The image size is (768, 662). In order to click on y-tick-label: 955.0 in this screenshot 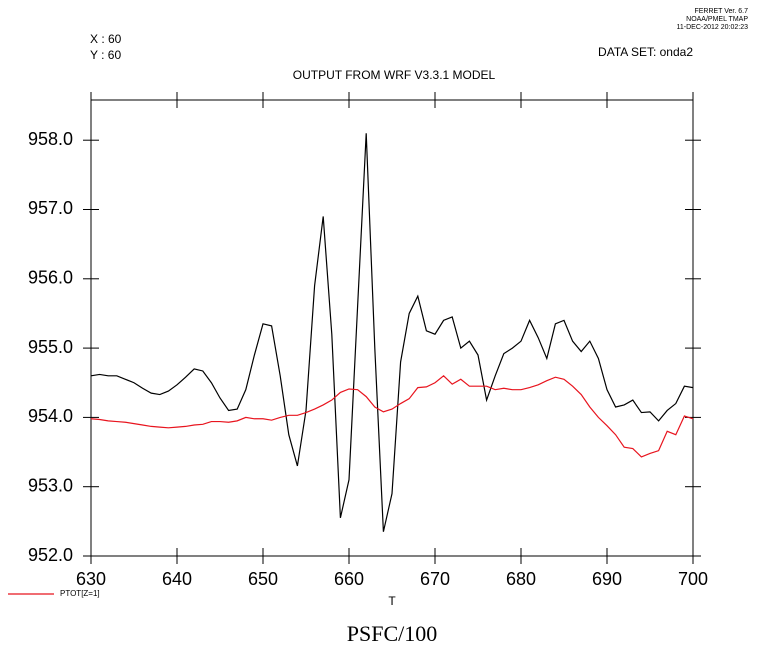, I will do `click(50, 347)`.